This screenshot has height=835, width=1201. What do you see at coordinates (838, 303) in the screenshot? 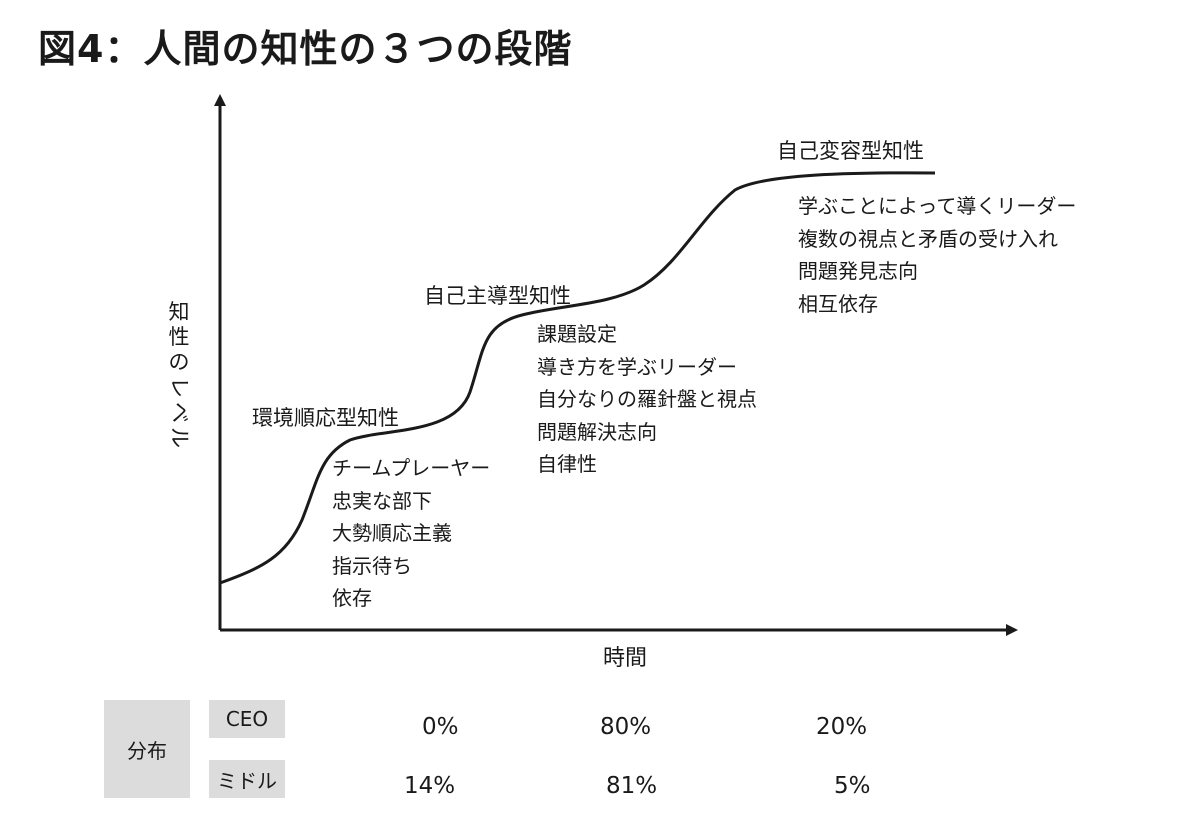
I see `trait-item: 相互依存` at bounding box center [838, 303].